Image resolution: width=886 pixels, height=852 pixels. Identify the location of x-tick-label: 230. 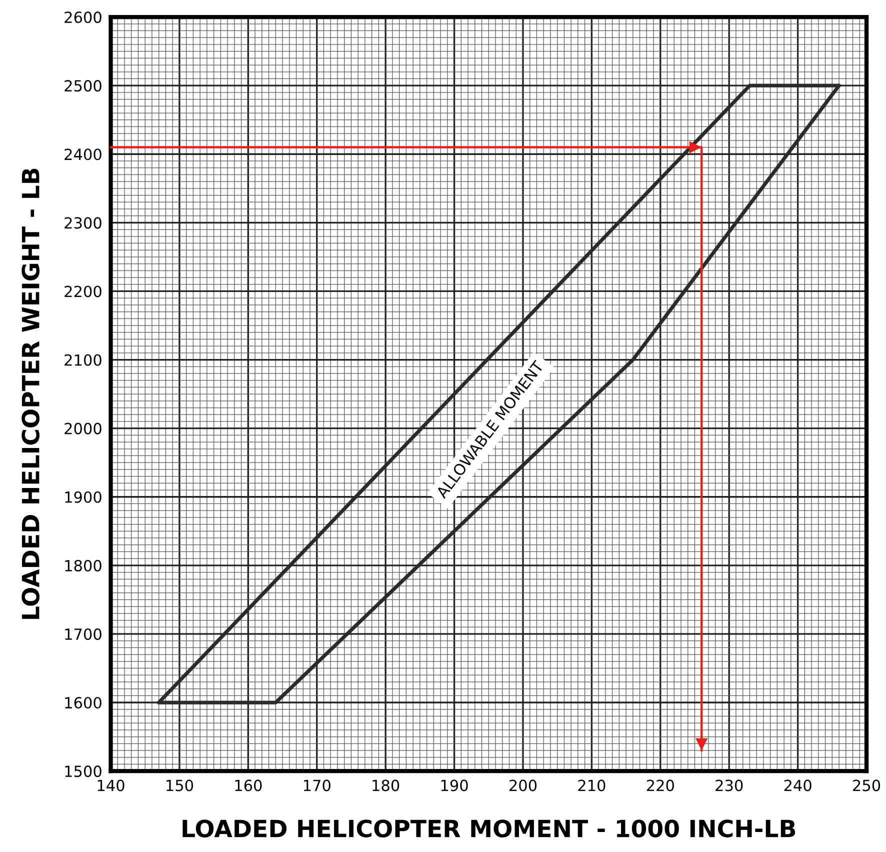
(729, 786).